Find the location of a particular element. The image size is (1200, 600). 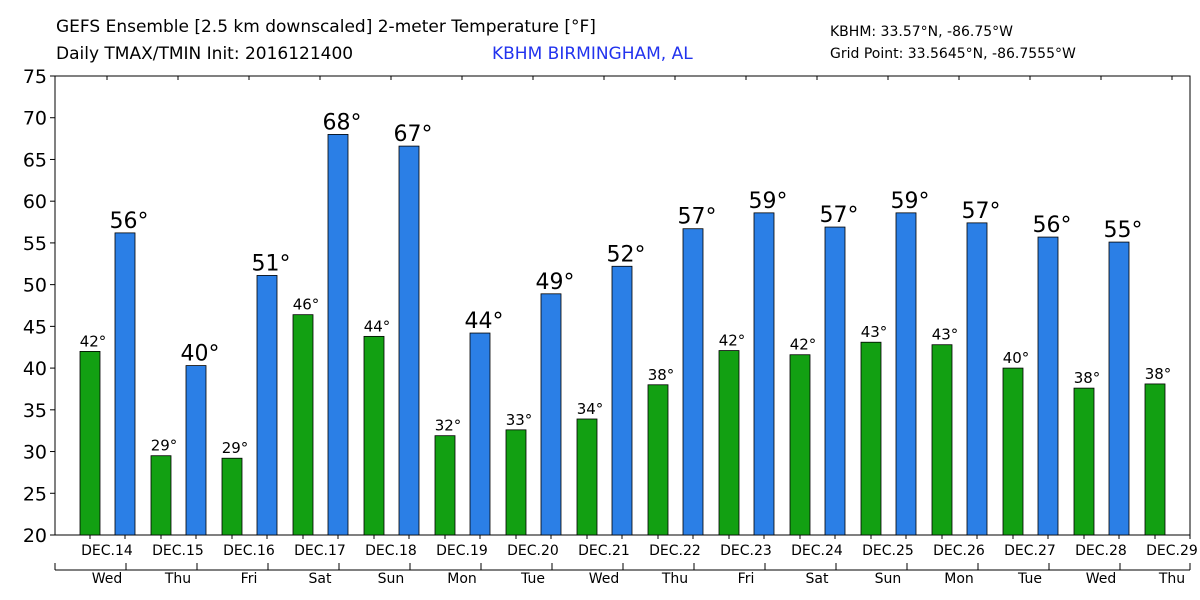

grid-point-coords: Grid Point: 33.5645°N, -86.7555°W is located at coordinates (953, 54).